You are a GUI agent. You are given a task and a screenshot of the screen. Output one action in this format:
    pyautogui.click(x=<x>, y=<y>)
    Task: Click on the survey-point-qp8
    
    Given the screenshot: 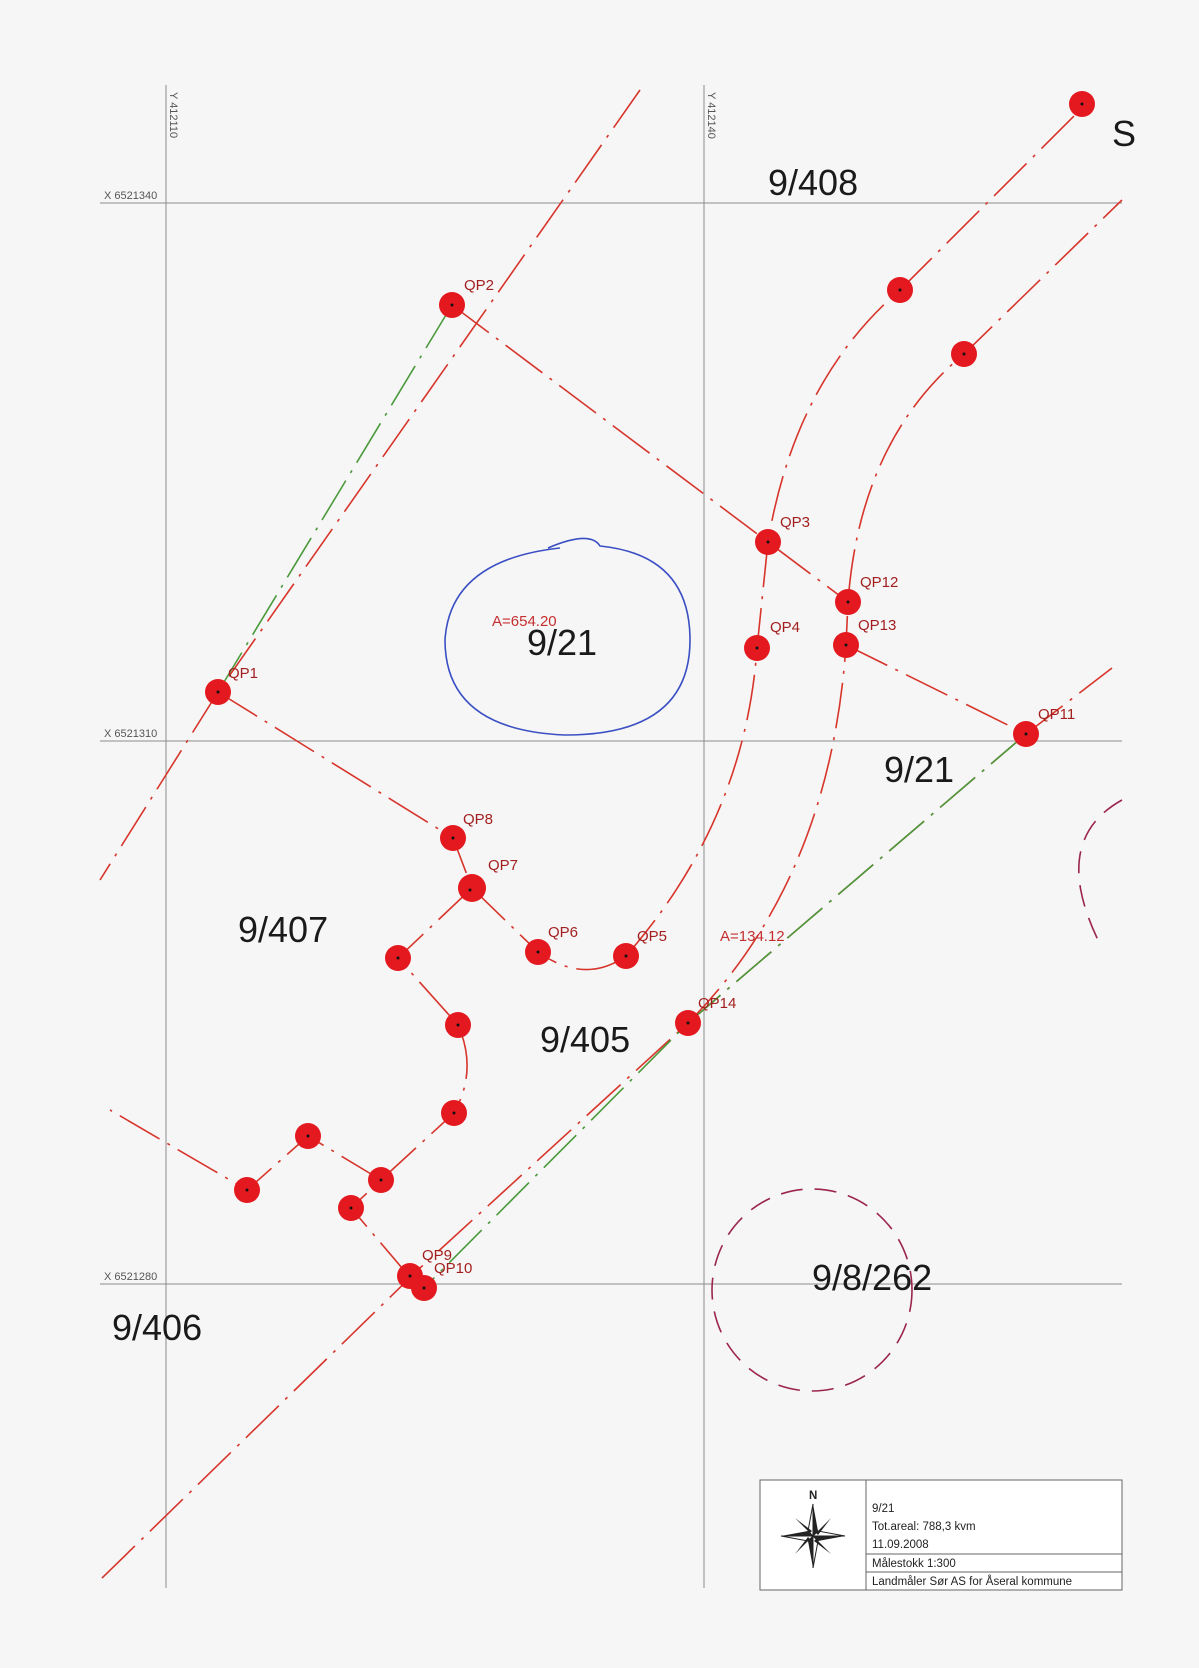 What is the action you would take?
    pyautogui.click(x=453, y=838)
    